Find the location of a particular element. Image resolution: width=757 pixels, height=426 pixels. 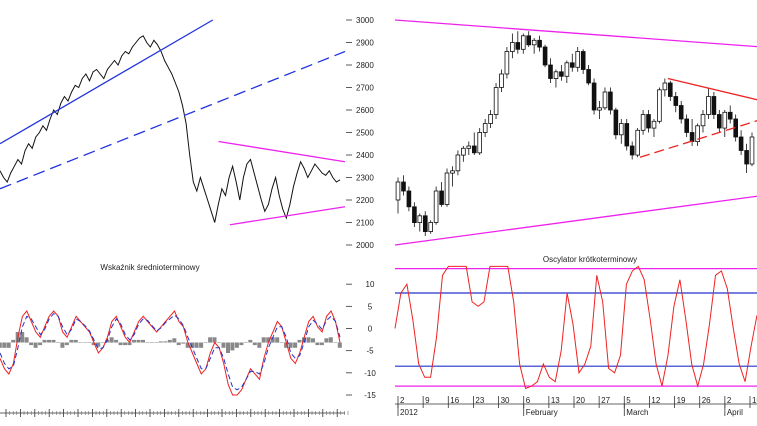

price-axis-tick-label: 2500 is located at coordinates (365, 133).